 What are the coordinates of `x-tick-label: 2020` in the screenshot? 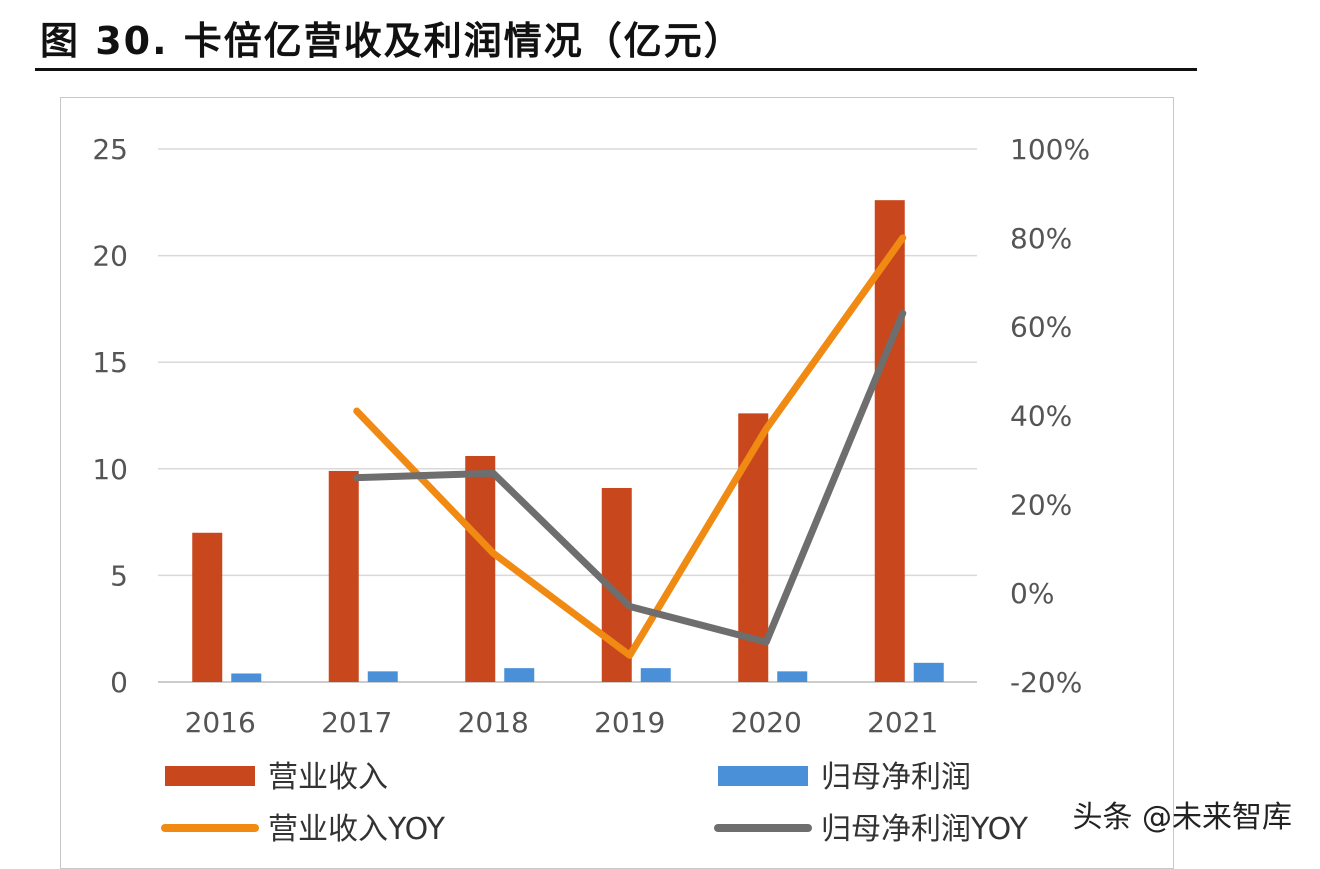 It's located at (766, 722).